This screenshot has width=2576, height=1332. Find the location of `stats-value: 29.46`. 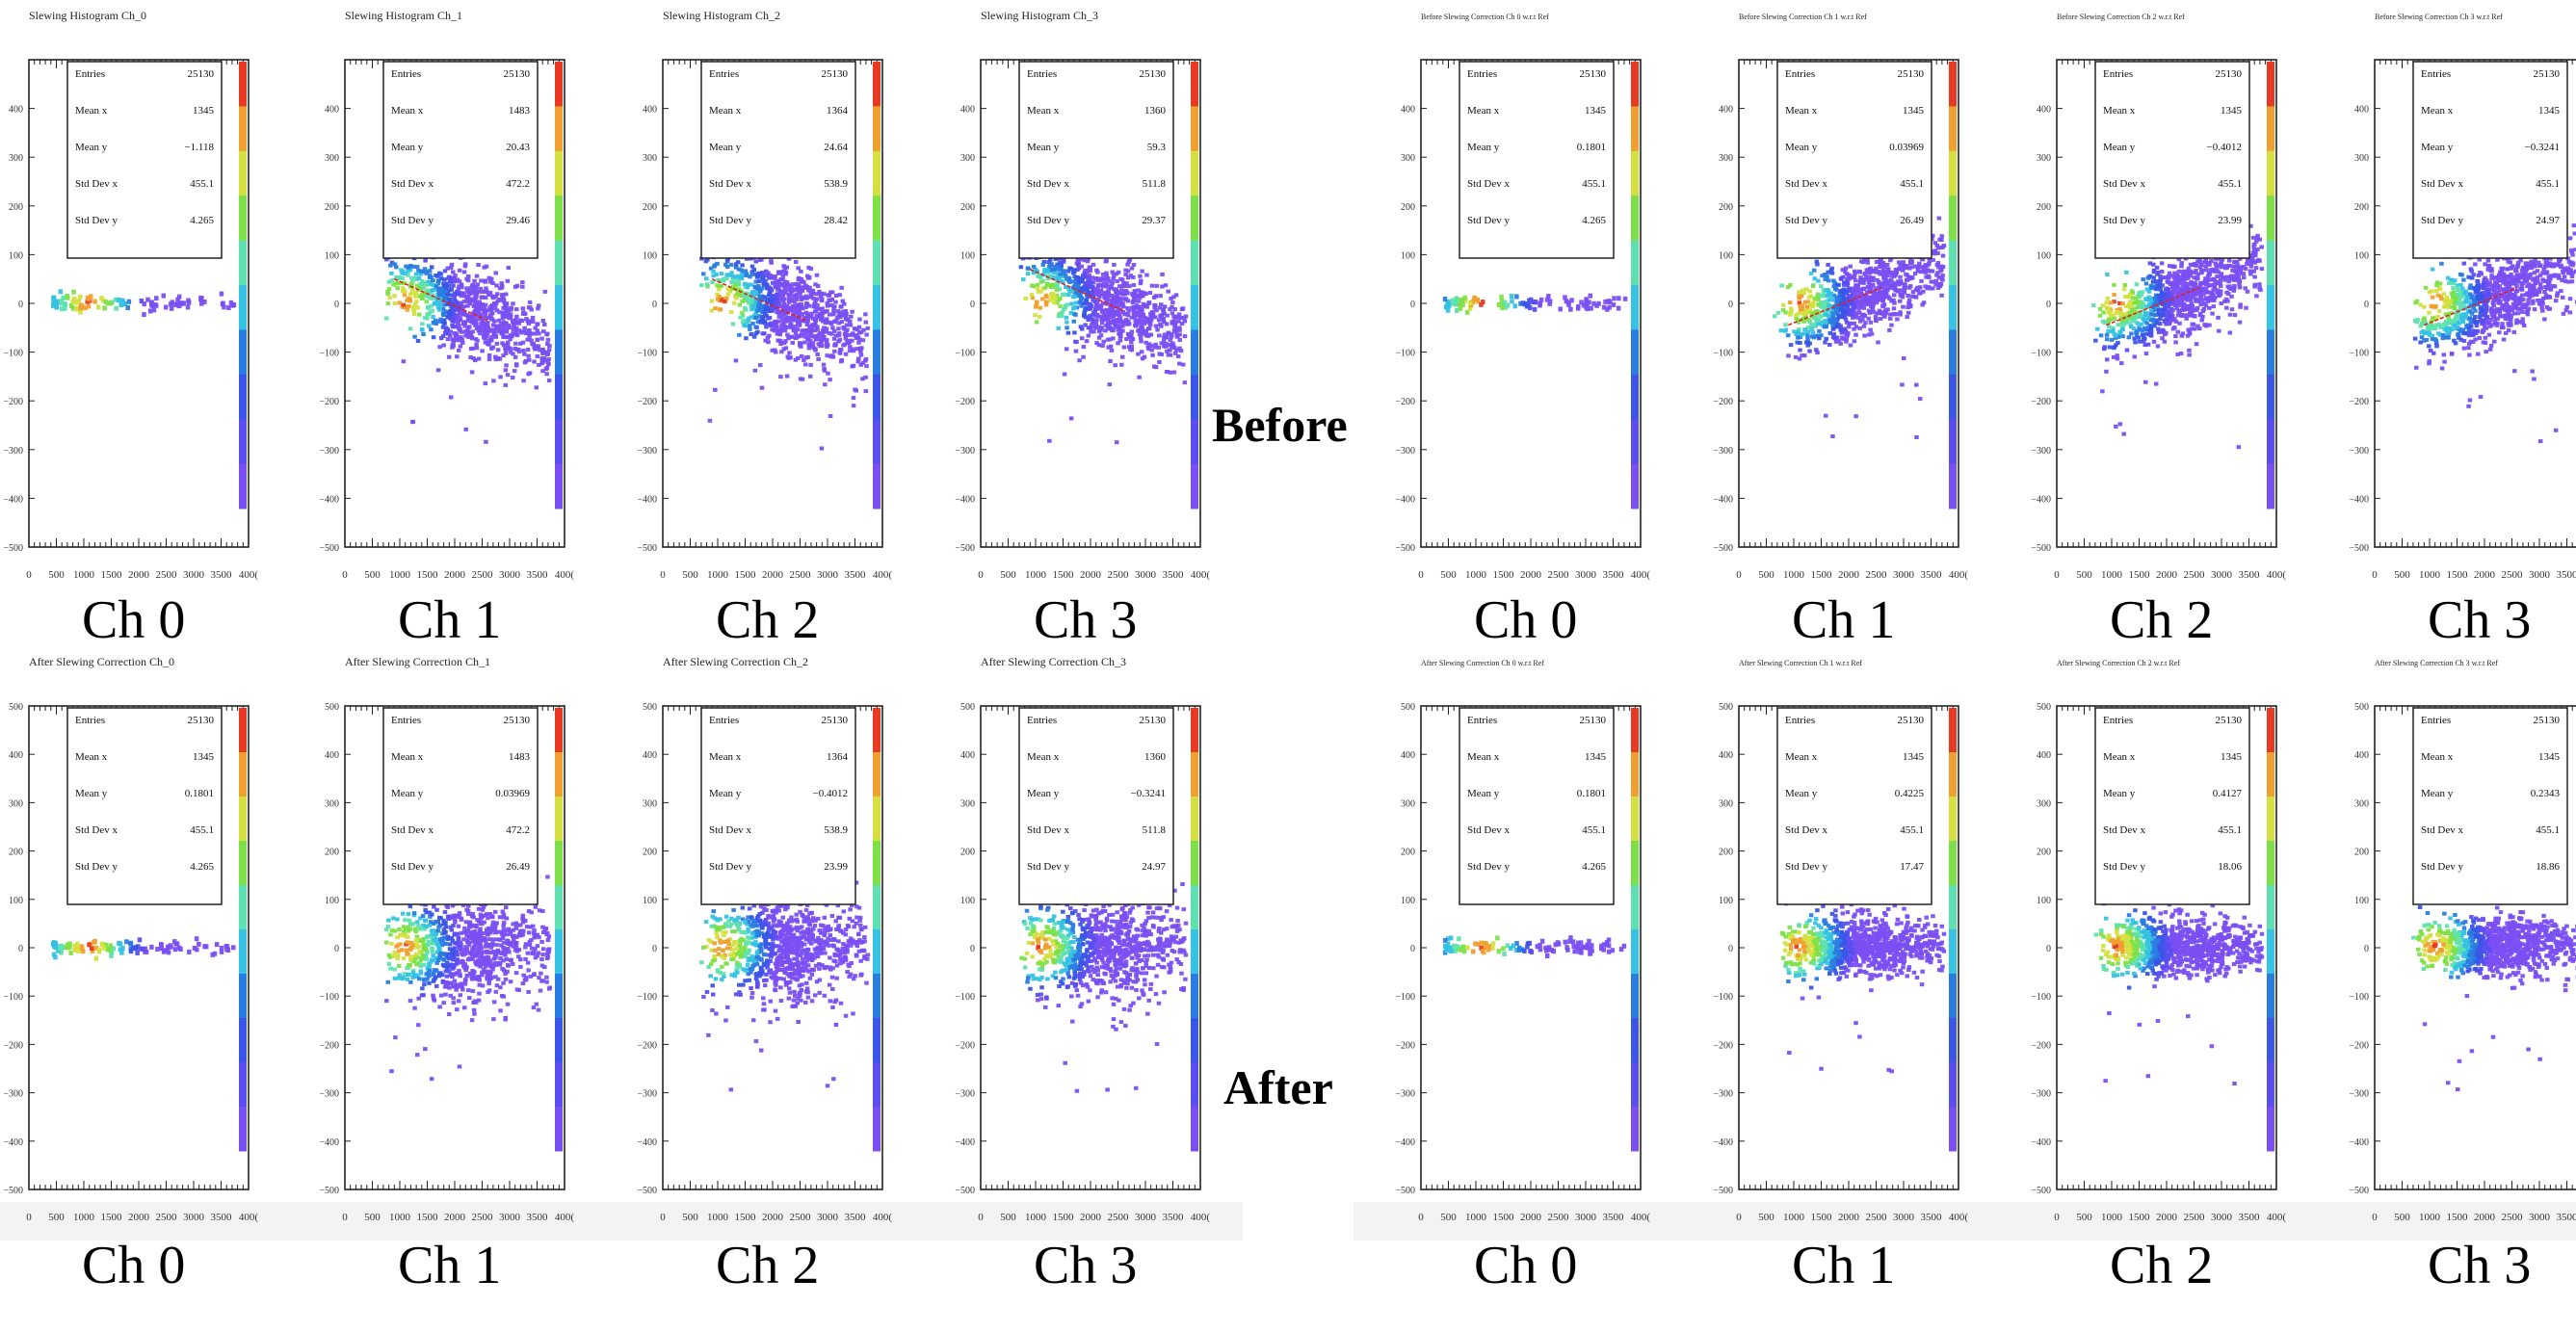

stats-value: 29.46 is located at coordinates (518, 220).